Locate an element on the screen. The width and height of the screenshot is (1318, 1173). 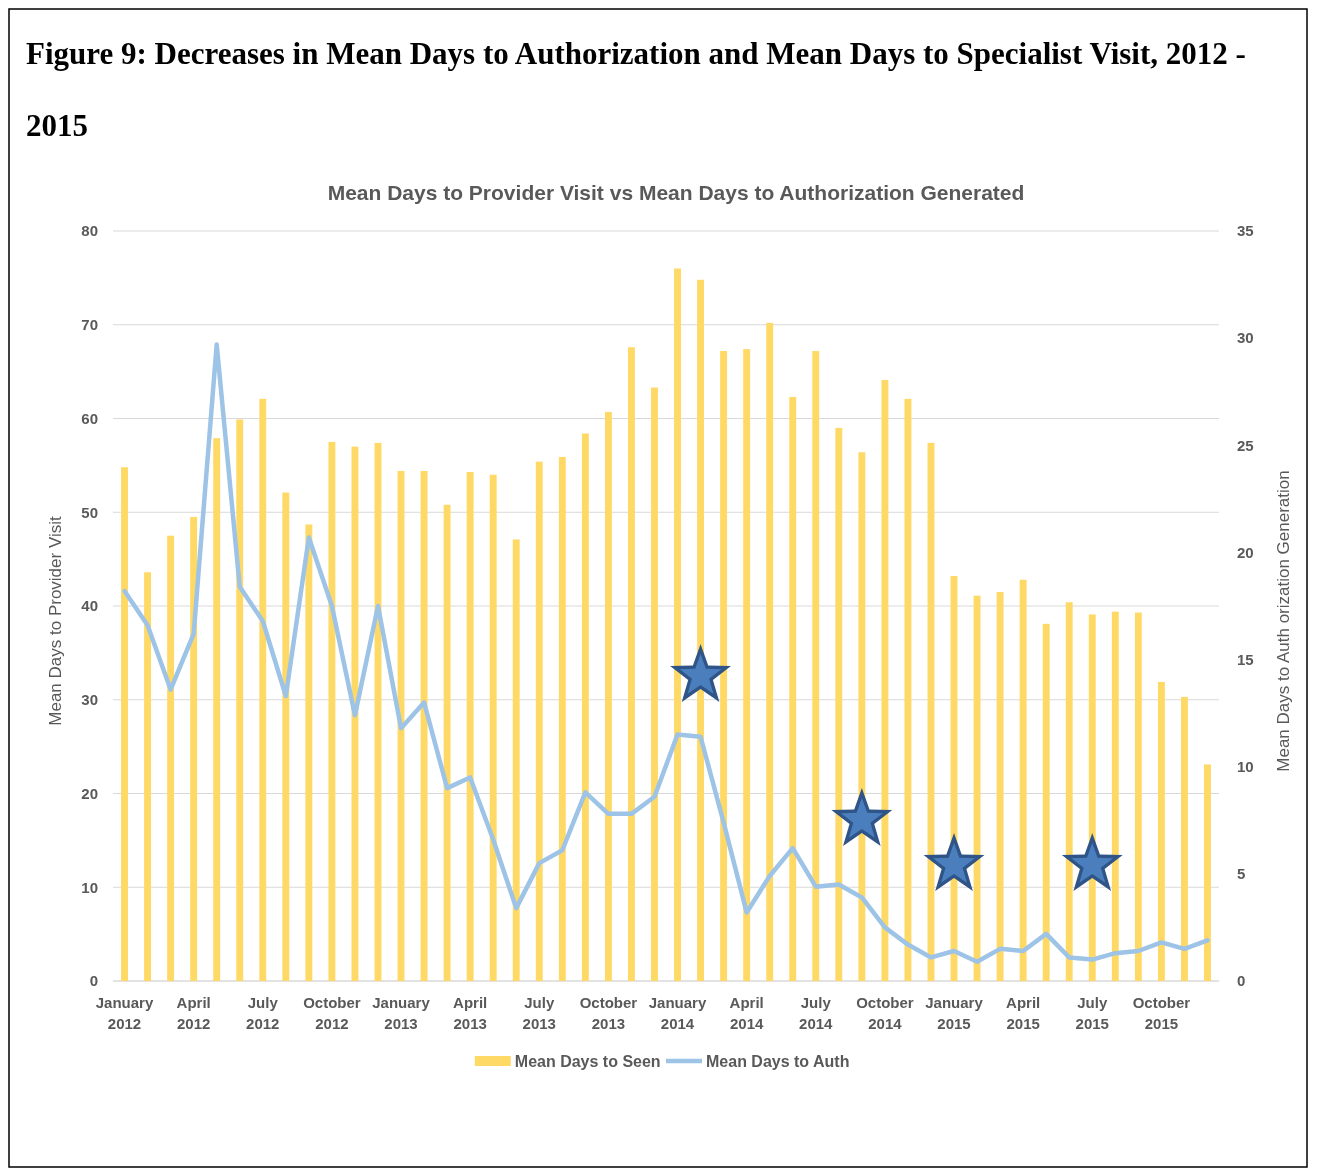
x-tick-label: July 2015 is located at coordinates (1092, 1013).